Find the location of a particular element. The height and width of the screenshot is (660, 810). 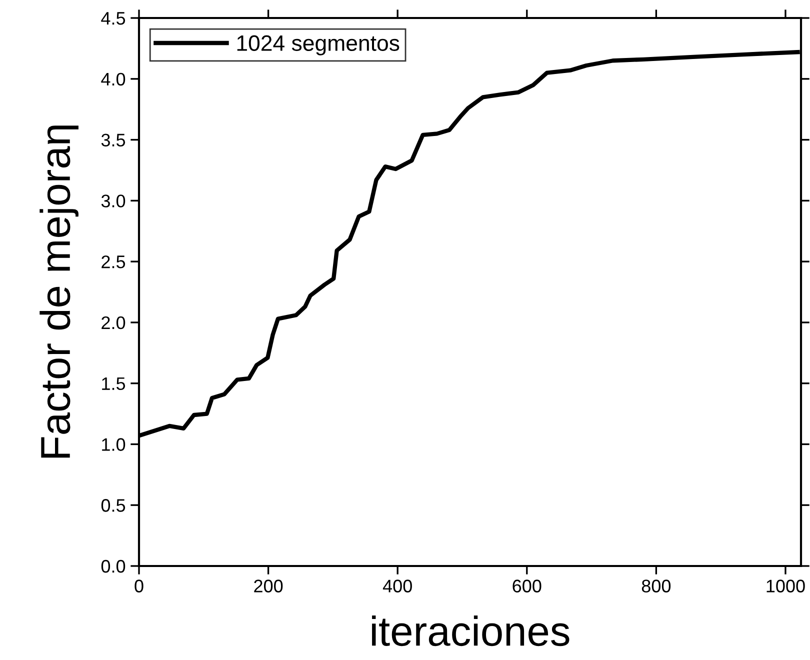

y-tick-label: 0.5 is located at coordinates (113, 505).